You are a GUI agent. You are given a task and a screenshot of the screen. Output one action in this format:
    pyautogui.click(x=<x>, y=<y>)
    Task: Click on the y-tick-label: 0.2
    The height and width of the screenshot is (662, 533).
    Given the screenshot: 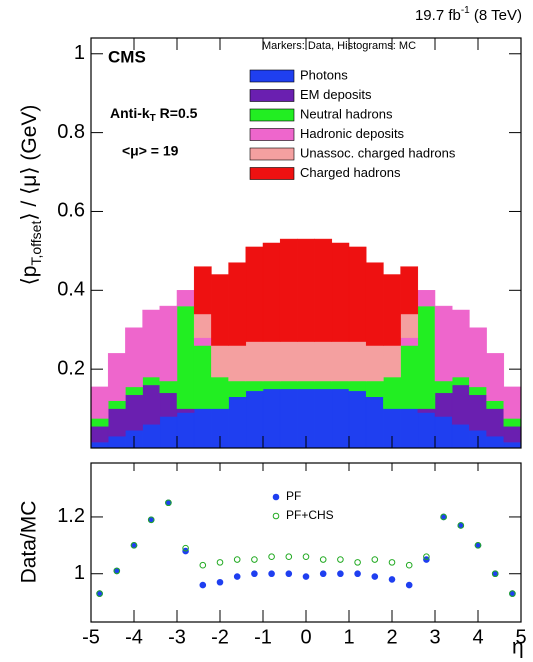 What is the action you would take?
    pyautogui.click(x=71, y=368)
    